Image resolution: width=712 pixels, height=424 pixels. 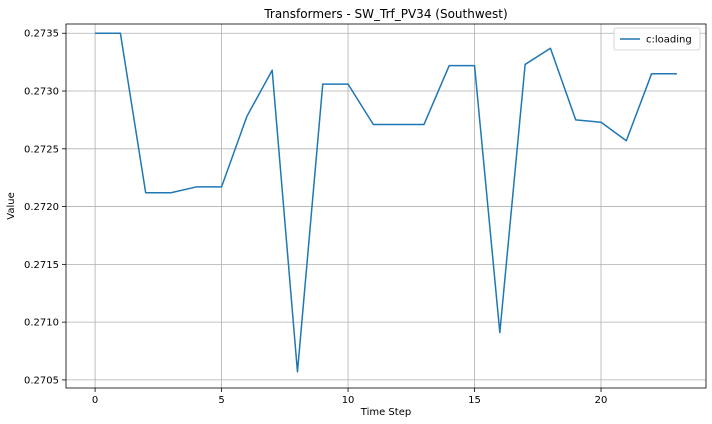 I want to click on legend-label: c:loading, so click(x=669, y=40).